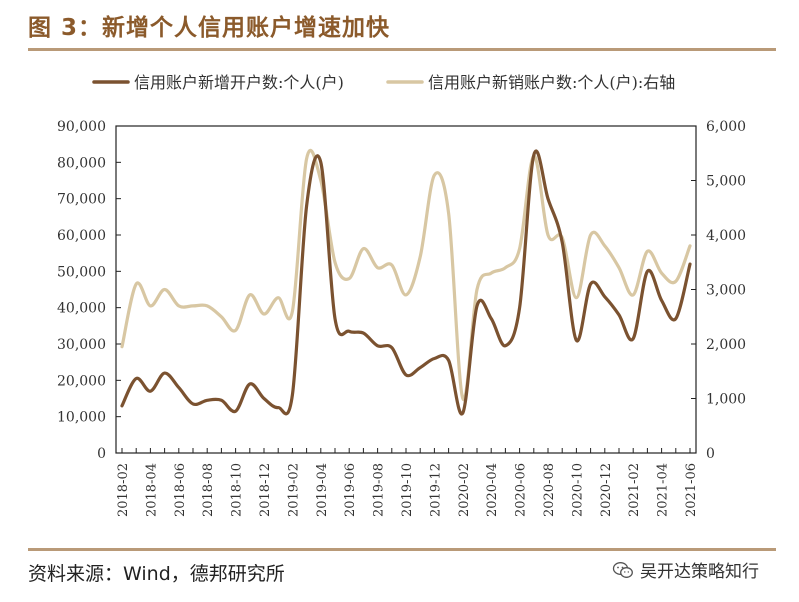 This screenshot has width=799, height=602. What do you see at coordinates (726, 182) in the screenshot?
I see `right-axis-tick-label: 5,000` at bounding box center [726, 182].